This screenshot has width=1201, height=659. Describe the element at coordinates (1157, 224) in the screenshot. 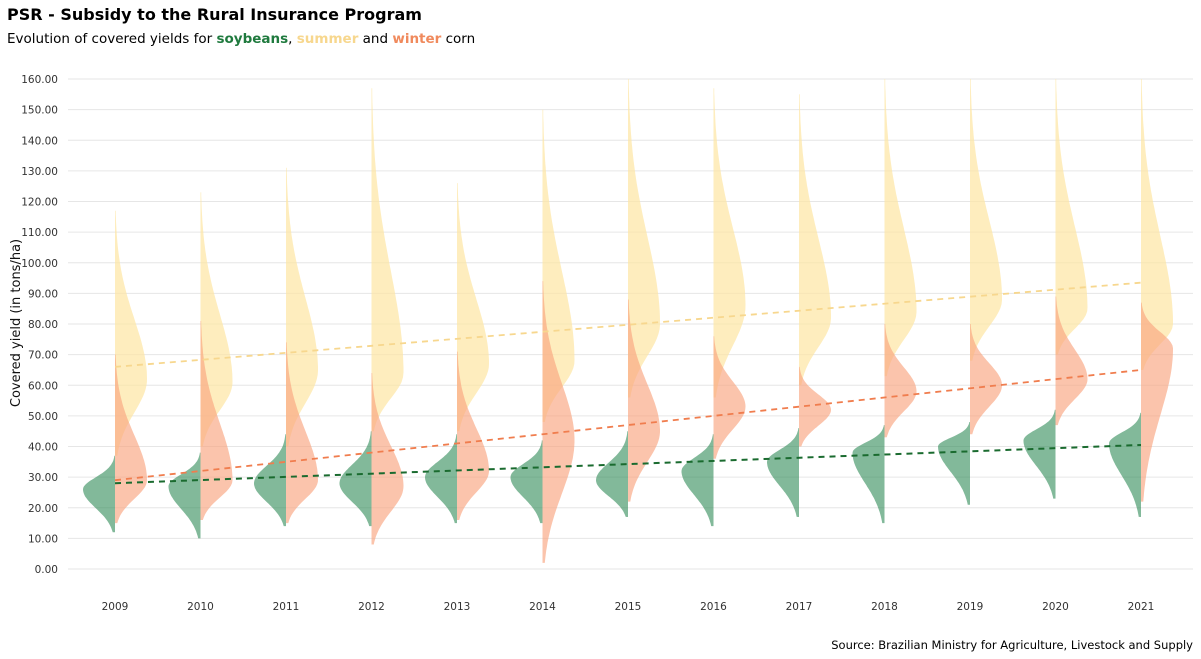

I see `summer-violin-2021` at that location.